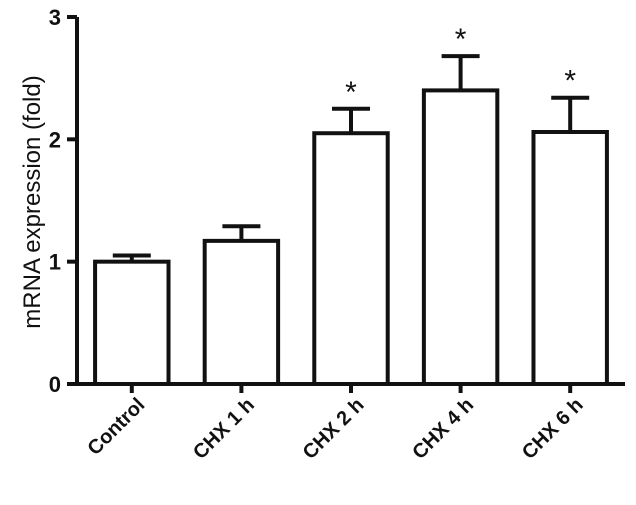 This screenshot has width=636, height=505. What do you see at coordinates (570, 257) in the screenshot?
I see `bar-chx-6-h` at bounding box center [570, 257].